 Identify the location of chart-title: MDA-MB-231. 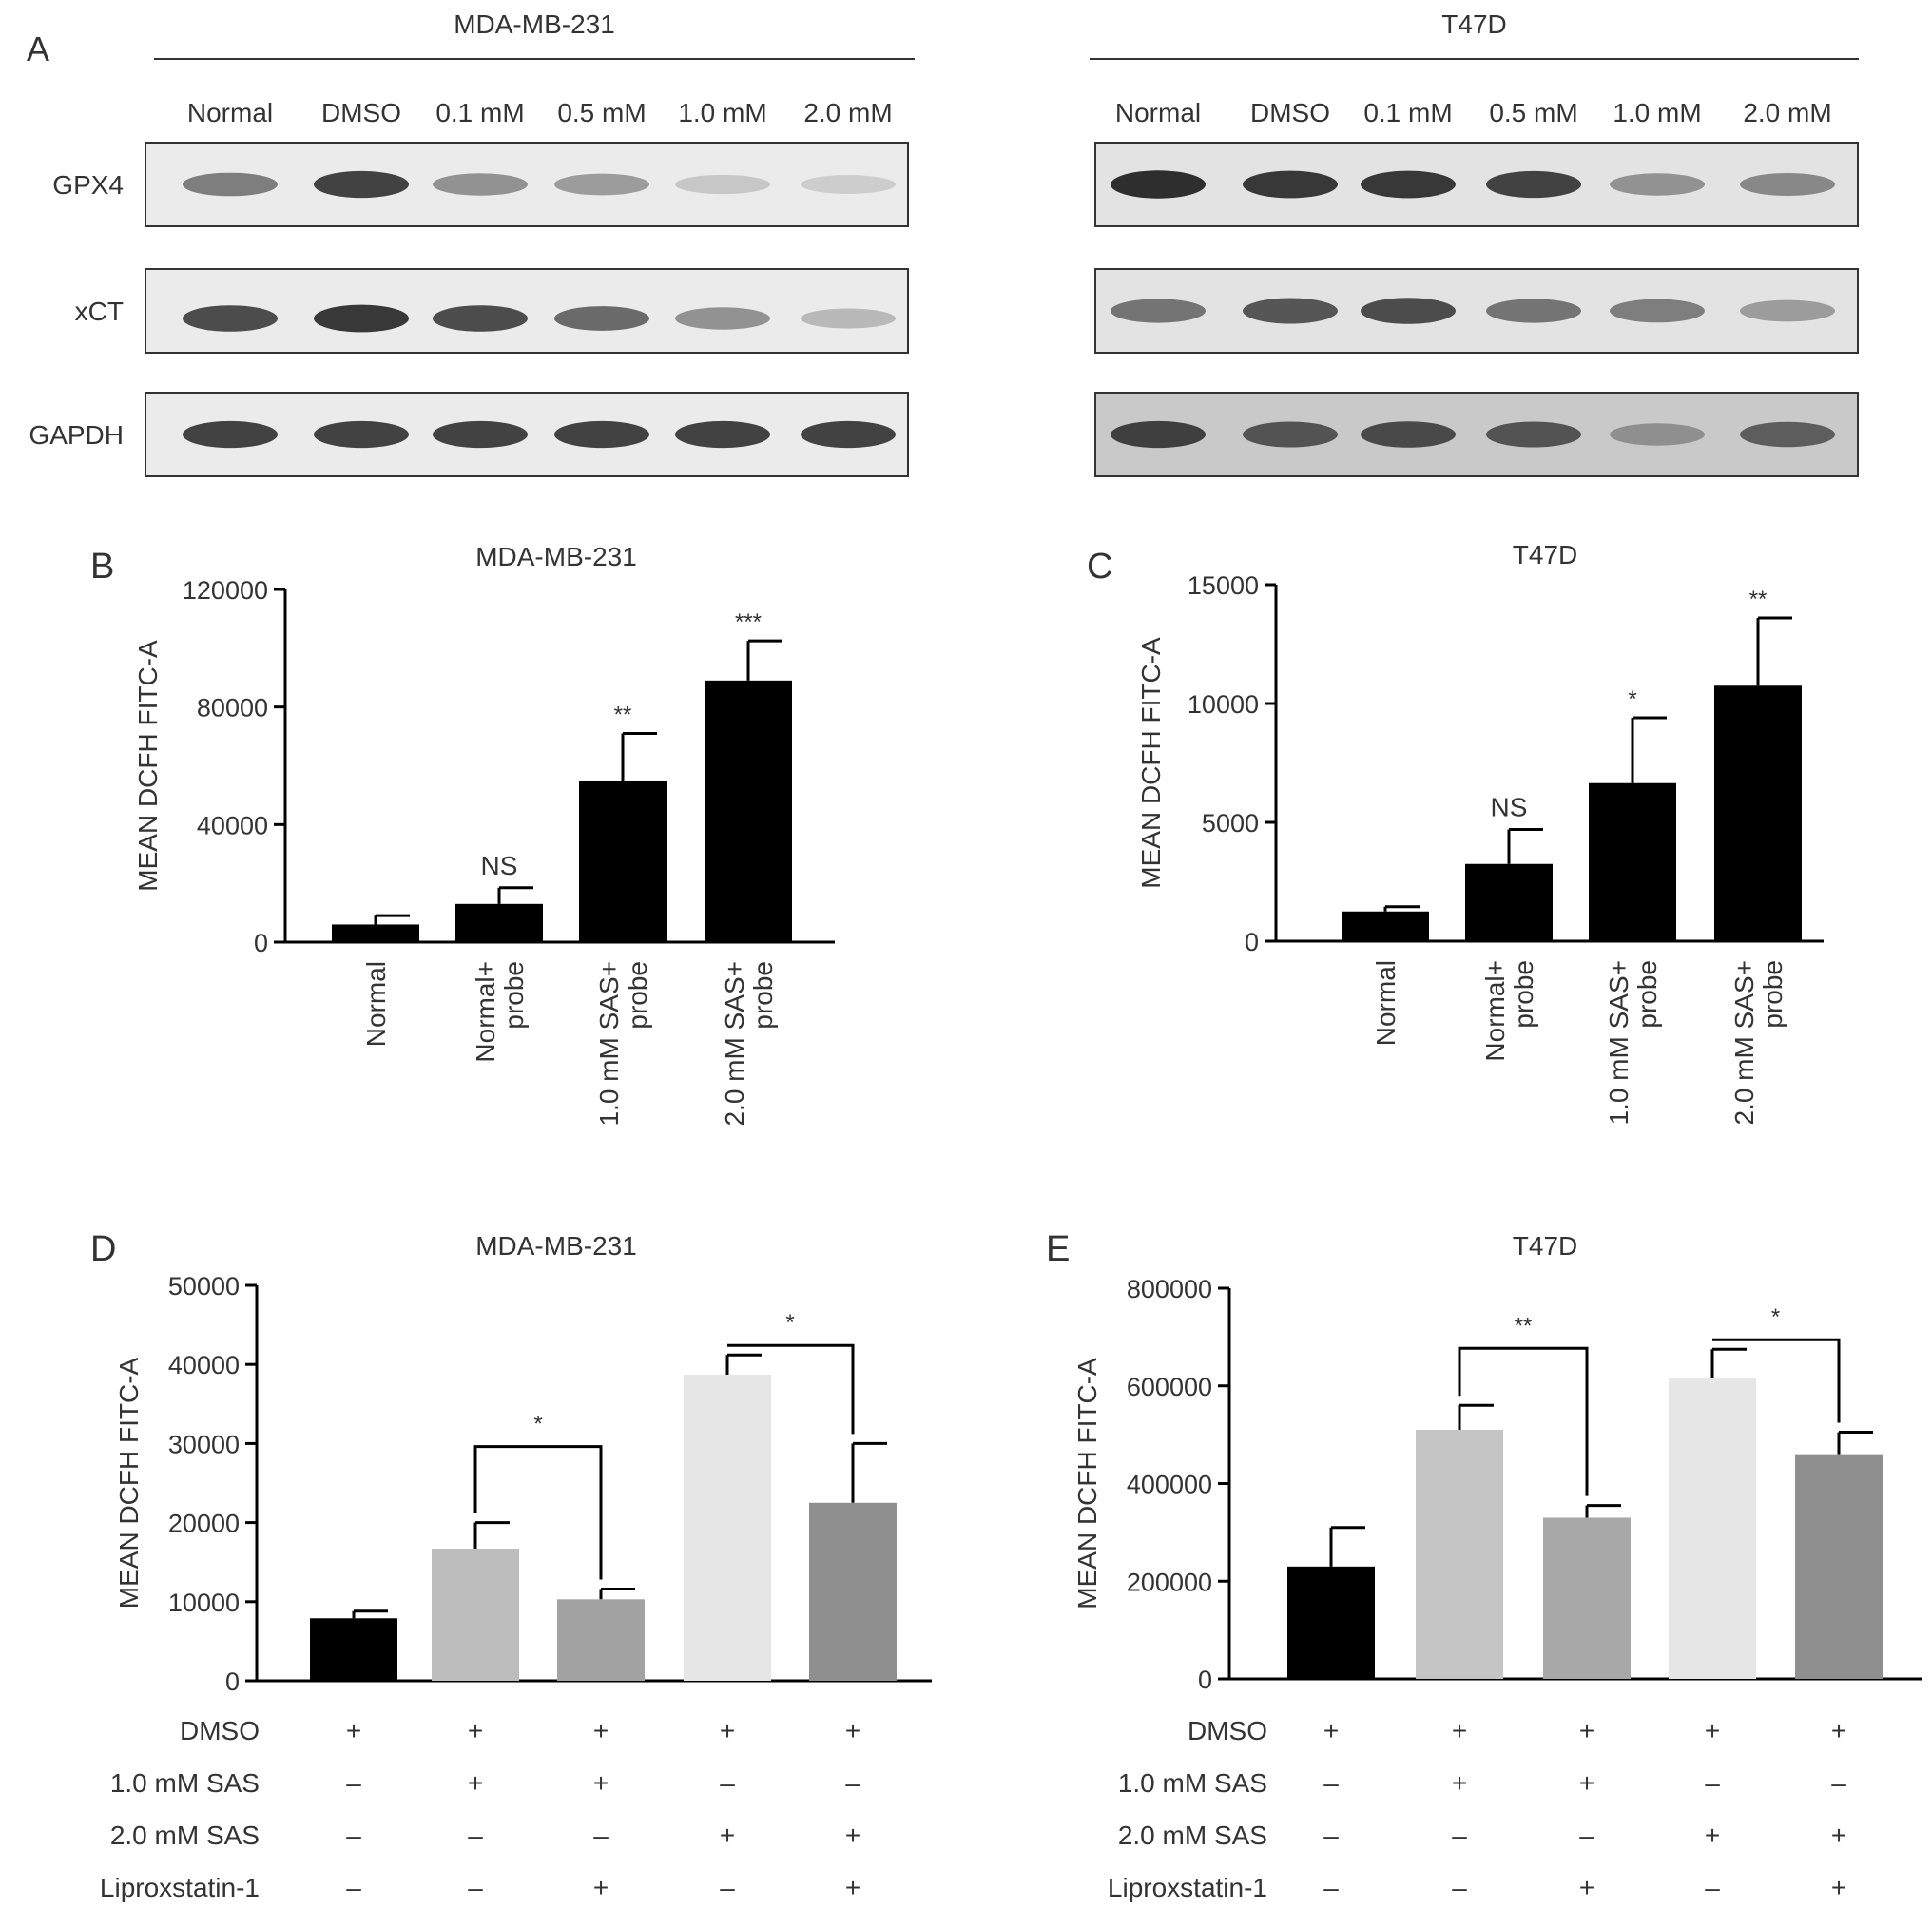
(556, 556).